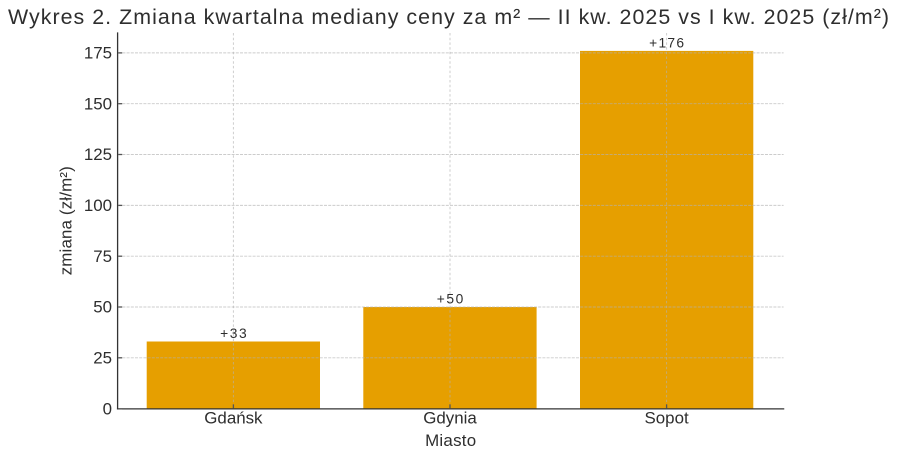  What do you see at coordinates (102, 358) in the screenshot?
I see `svg-text: 25` at bounding box center [102, 358].